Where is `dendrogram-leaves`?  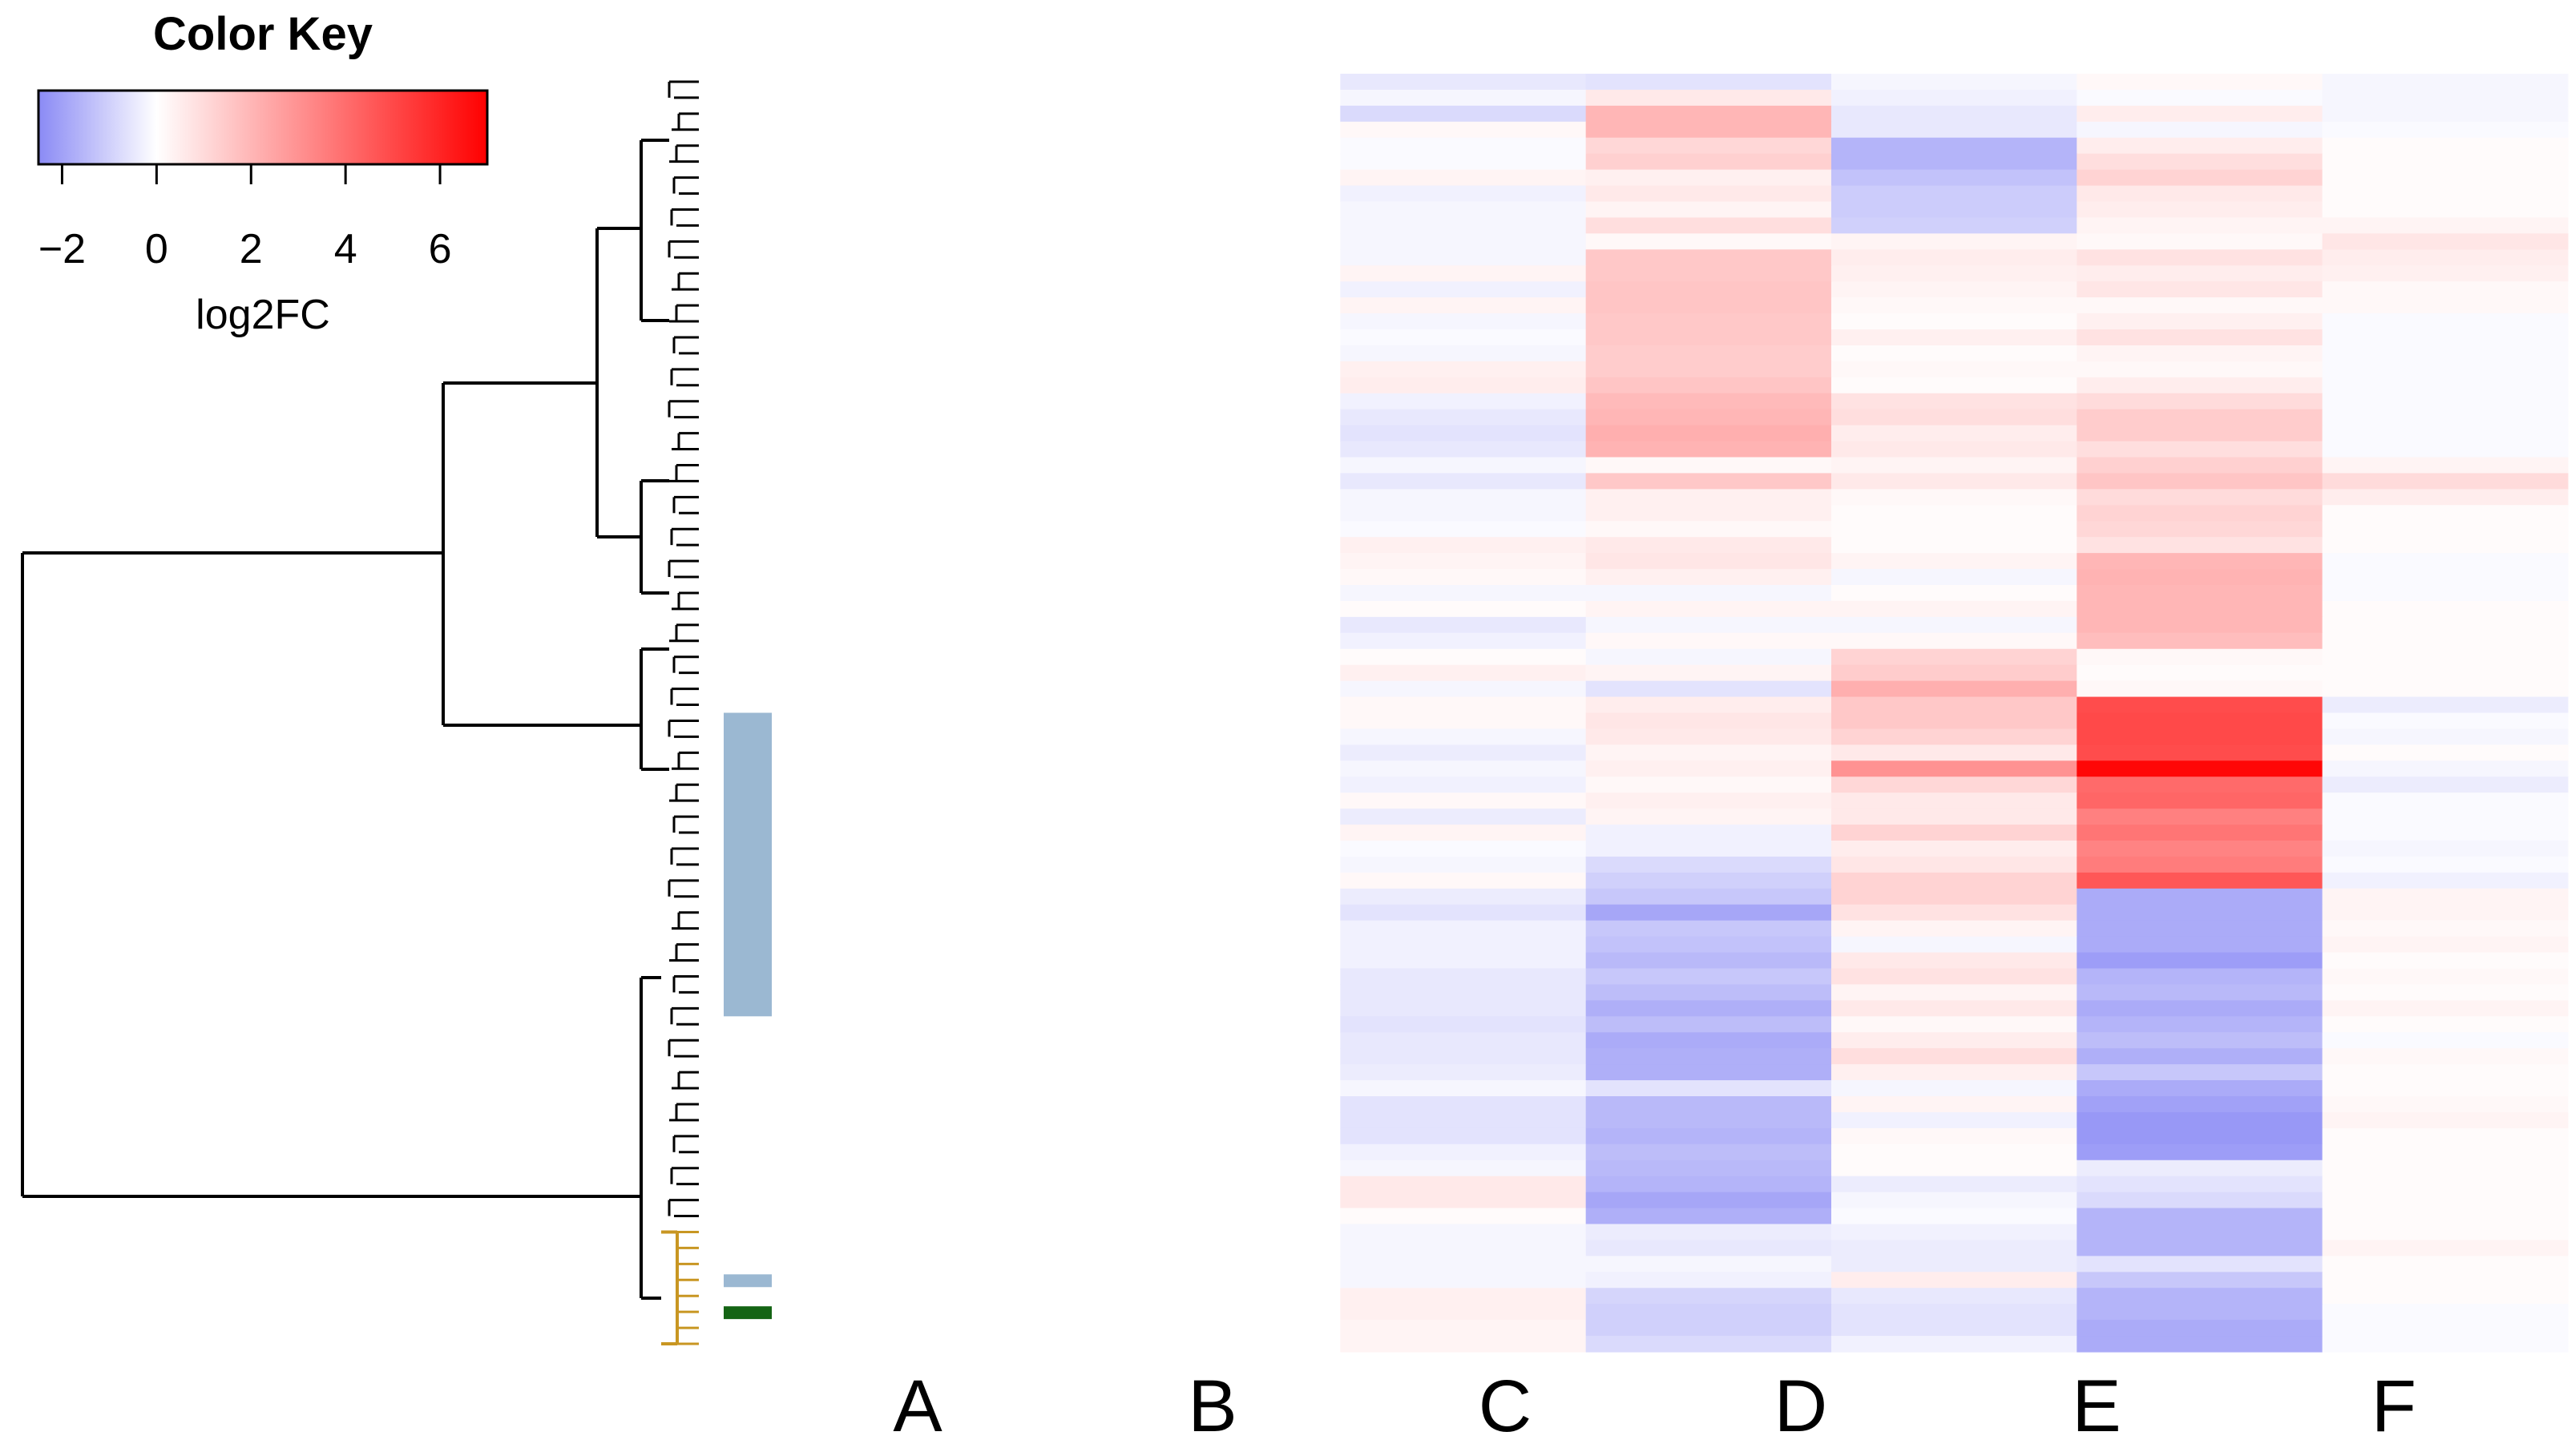 dendrogram-leaves is located at coordinates (680, 712).